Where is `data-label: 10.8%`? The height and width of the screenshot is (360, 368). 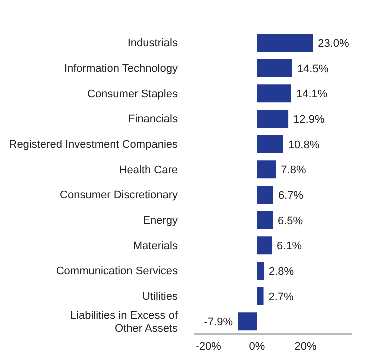 data-label: 10.8% is located at coordinates (304, 145).